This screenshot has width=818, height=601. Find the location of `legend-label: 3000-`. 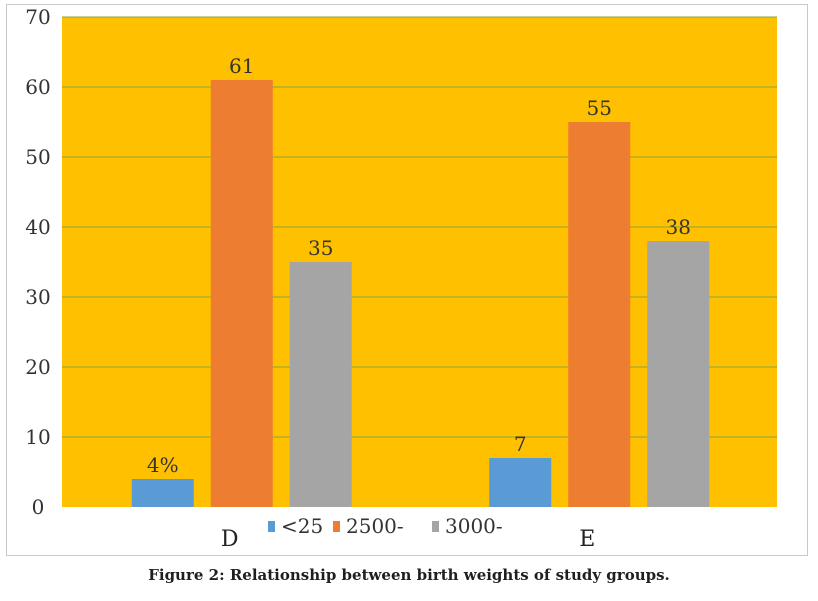

legend-label: 3000- is located at coordinates (474, 526).